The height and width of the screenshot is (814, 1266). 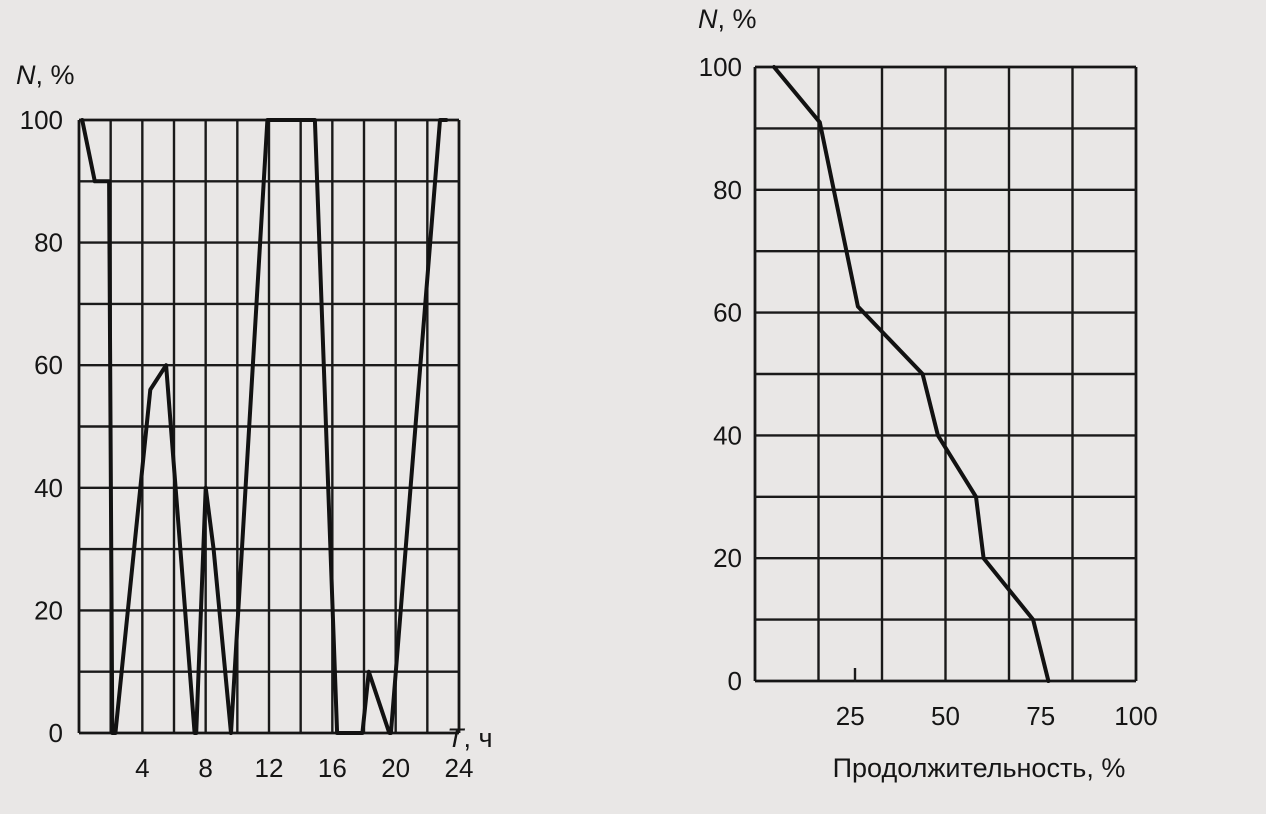 I want to click on x-tick-label: 8, so click(x=205, y=768).